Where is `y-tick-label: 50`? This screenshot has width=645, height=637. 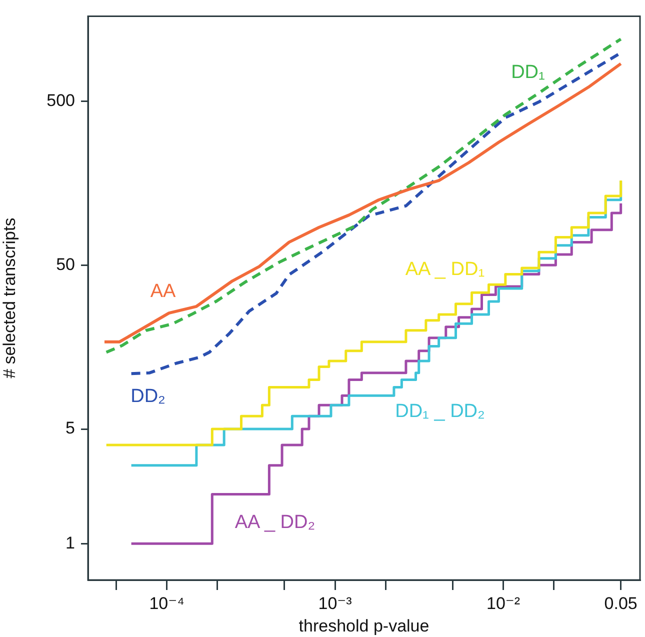
y-tick-label: 50 is located at coordinates (65, 264).